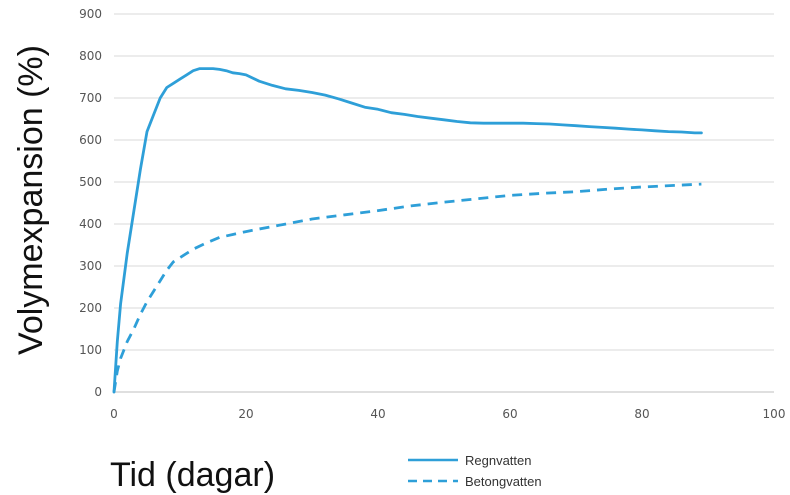  Describe the element at coordinates (245, 414) in the screenshot. I see `x-tick-label: 20` at that location.